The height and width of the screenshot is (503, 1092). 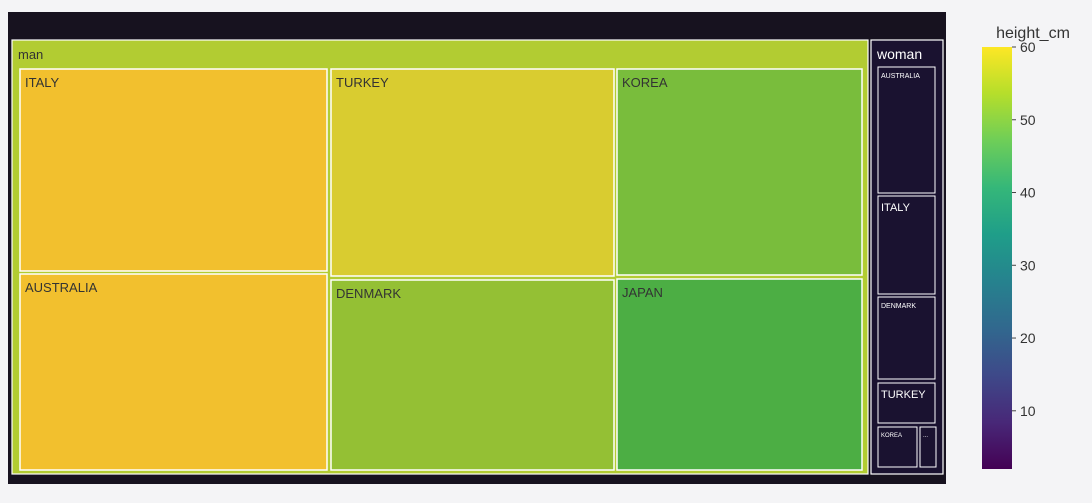 I want to click on tile-woman-australia: AUSTRALIA, so click(x=906, y=130).